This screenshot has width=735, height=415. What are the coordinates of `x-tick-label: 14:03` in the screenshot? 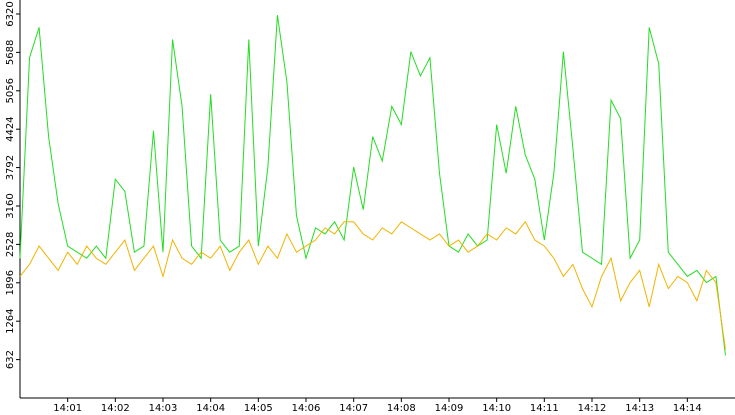 It's located at (163, 408).